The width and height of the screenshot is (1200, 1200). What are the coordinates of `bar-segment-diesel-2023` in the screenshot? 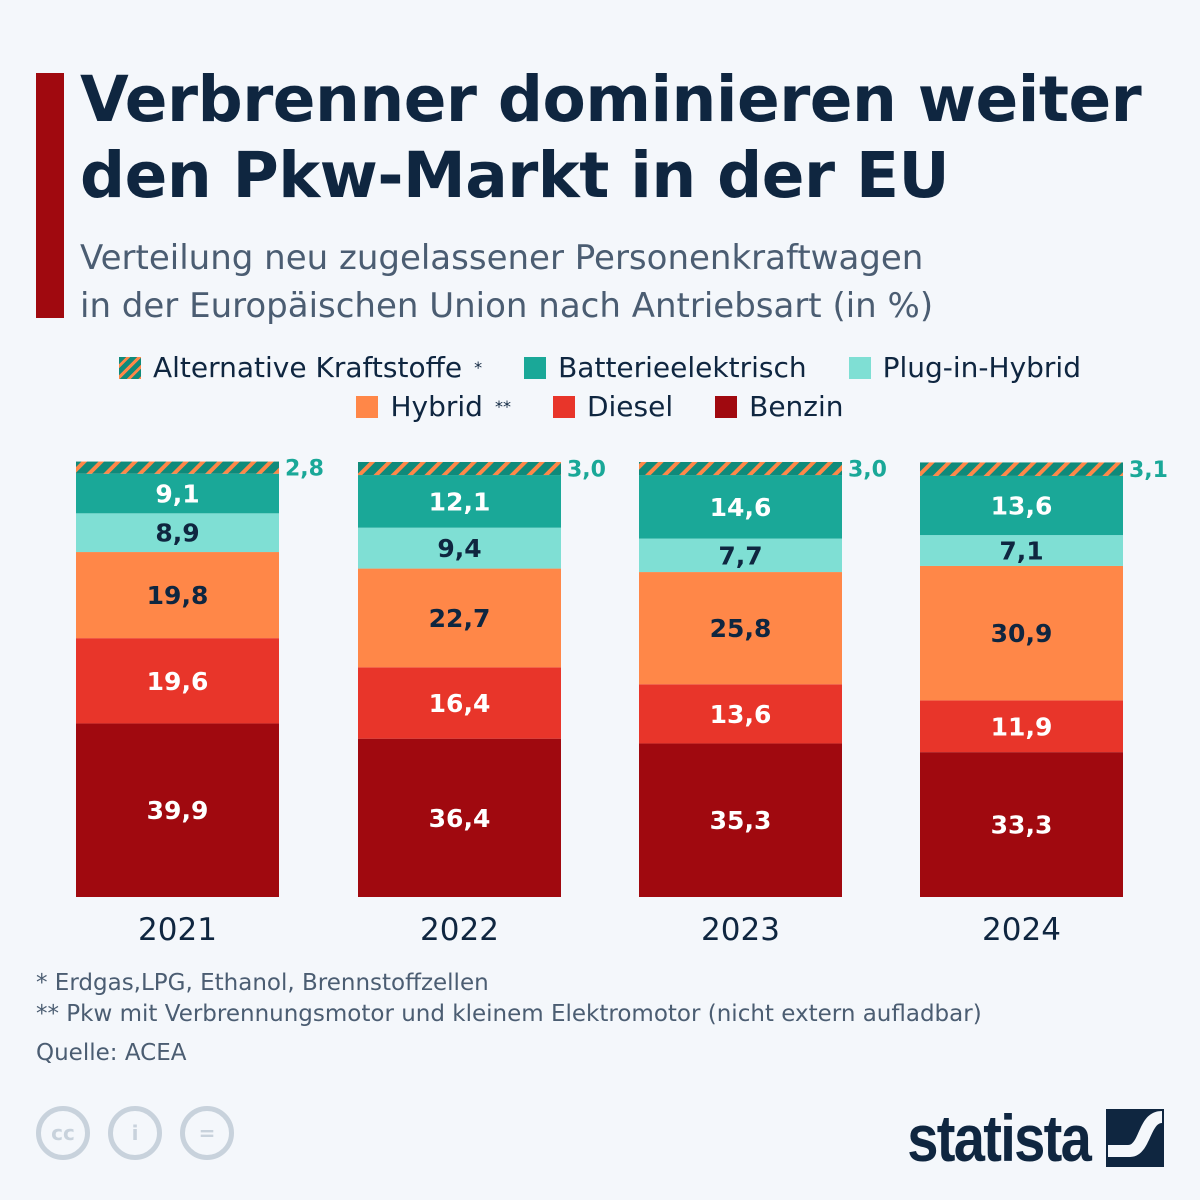 It's located at (740, 714).